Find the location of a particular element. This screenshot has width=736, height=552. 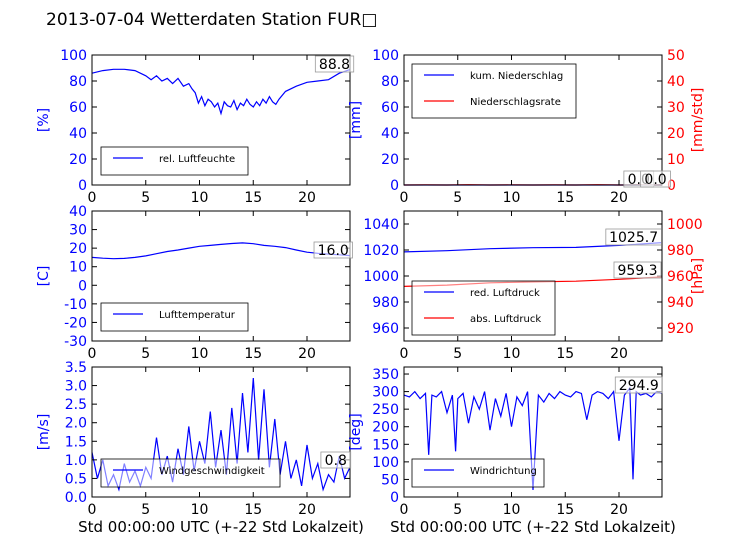

y-tick-label: 960 is located at coordinates (385, 329).